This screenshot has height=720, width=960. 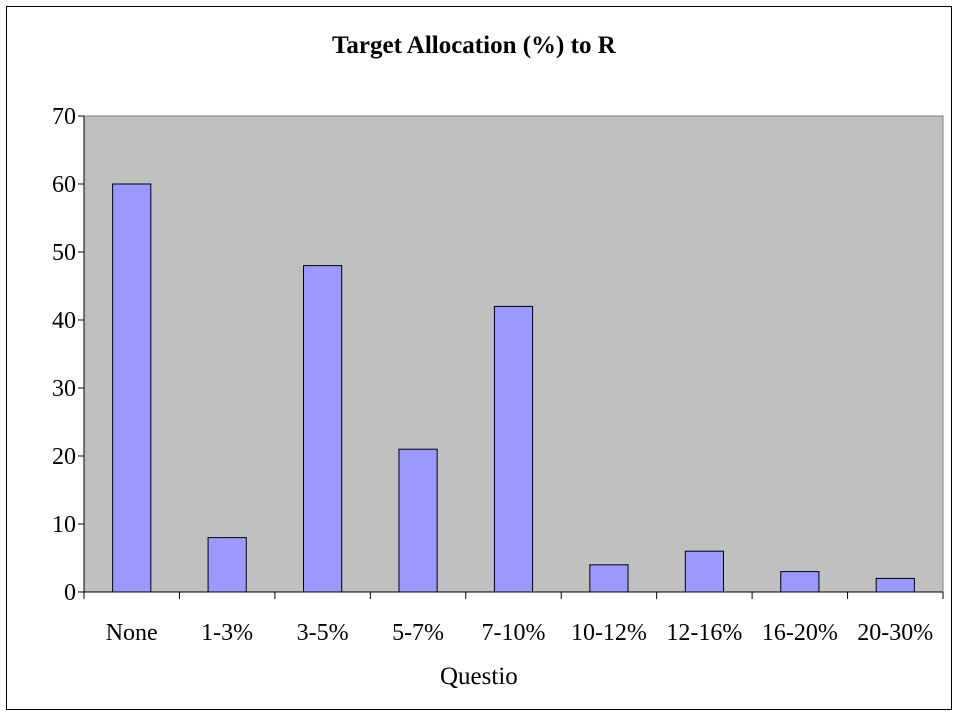 I want to click on x-tick-label-1: 1-3%, so click(x=227, y=633).